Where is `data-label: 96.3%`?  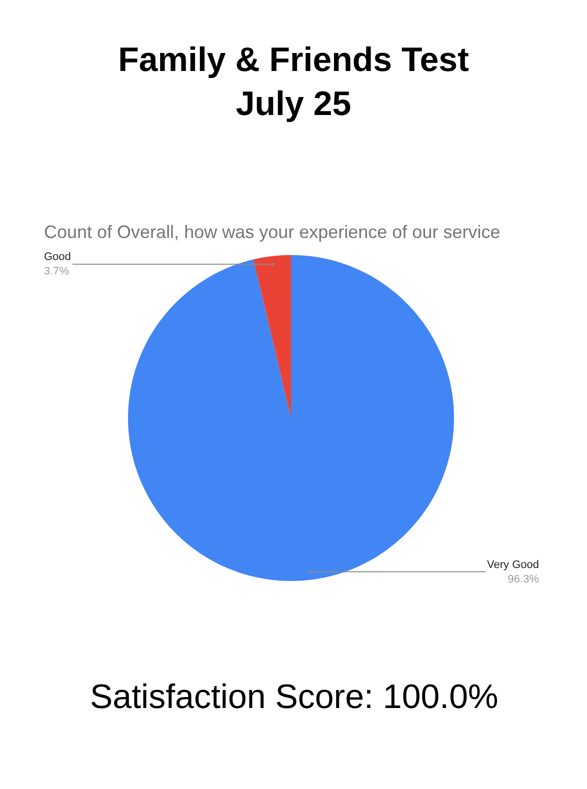
data-label: 96.3% is located at coordinates (524, 579).